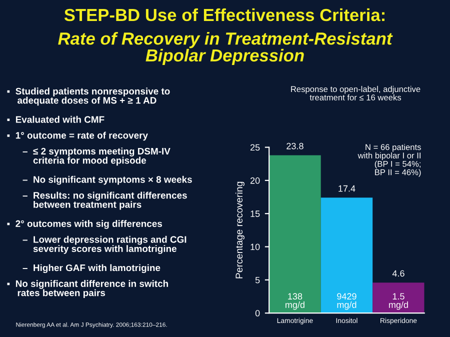 This screenshot has height=337, width=450. Describe the element at coordinates (107, 180) in the screenshot. I see `text: – No significant symptoms × 8 weeks` at that location.